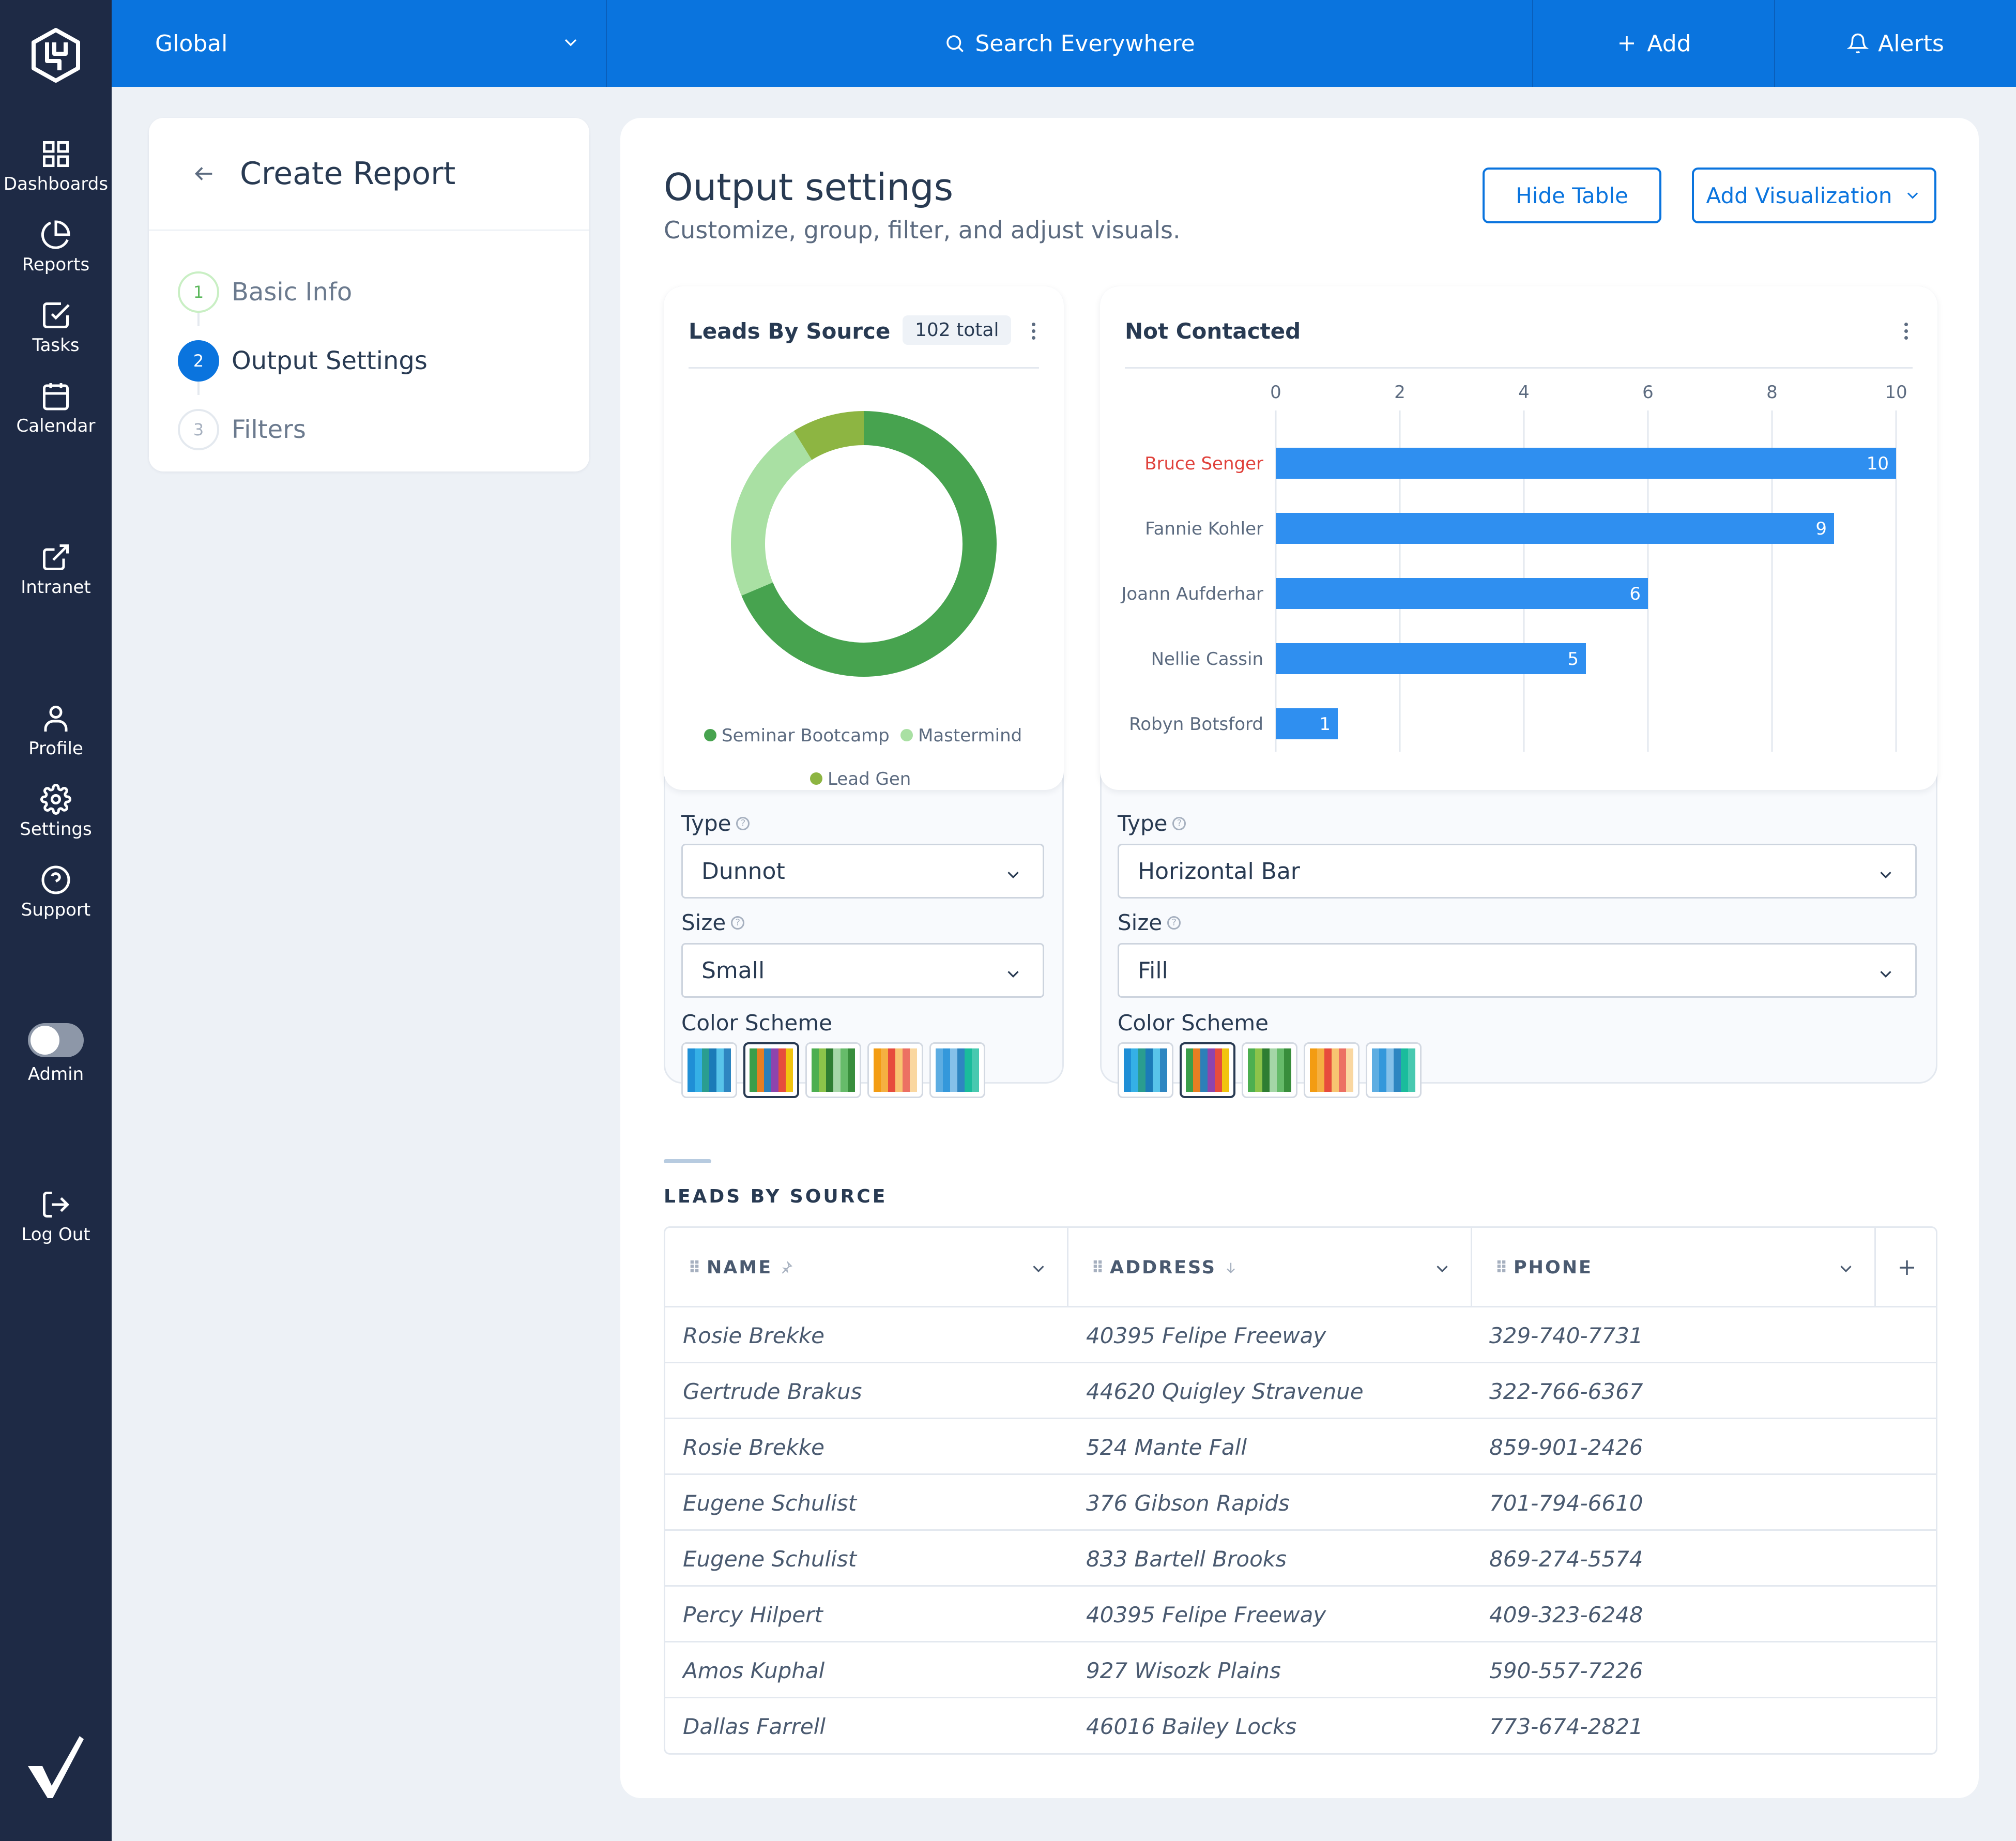 The width and height of the screenshot is (2016, 1841). I want to click on size-select-right: Fill, so click(1518, 970).